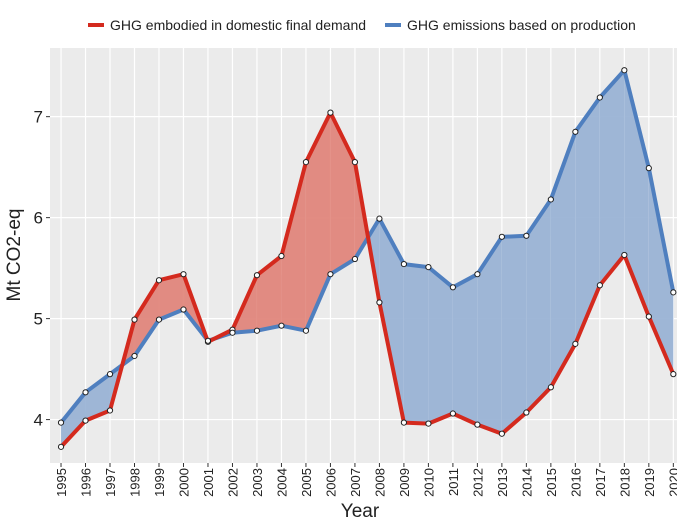 This screenshot has width=677, height=529. Describe the element at coordinates (502, 482) in the screenshot. I see `x-tick-label: 2013` at that location.